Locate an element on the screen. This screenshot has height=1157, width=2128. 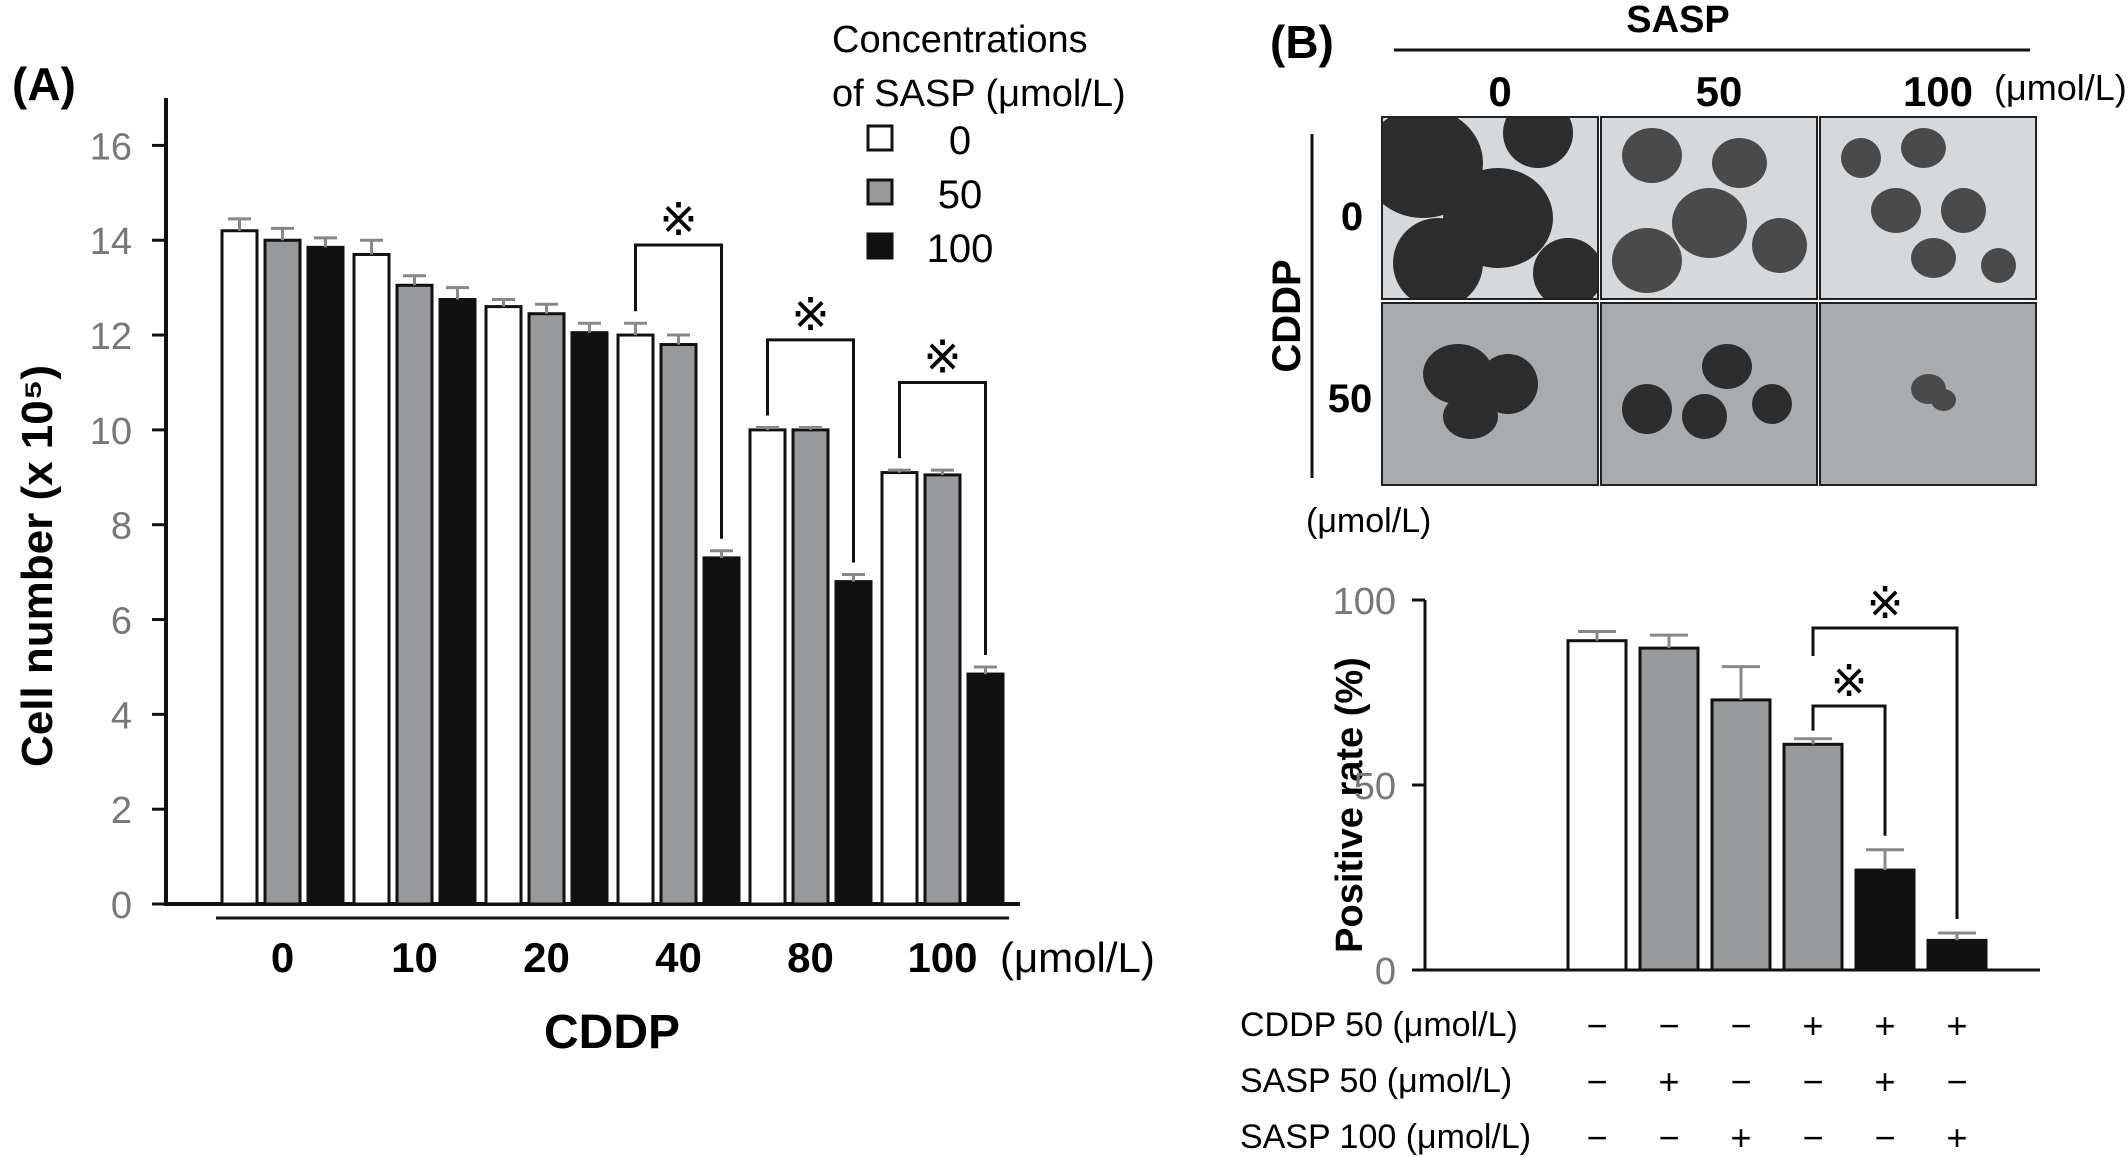
legend-title-line2: of SASP (μmol/L) is located at coordinates (979, 94).